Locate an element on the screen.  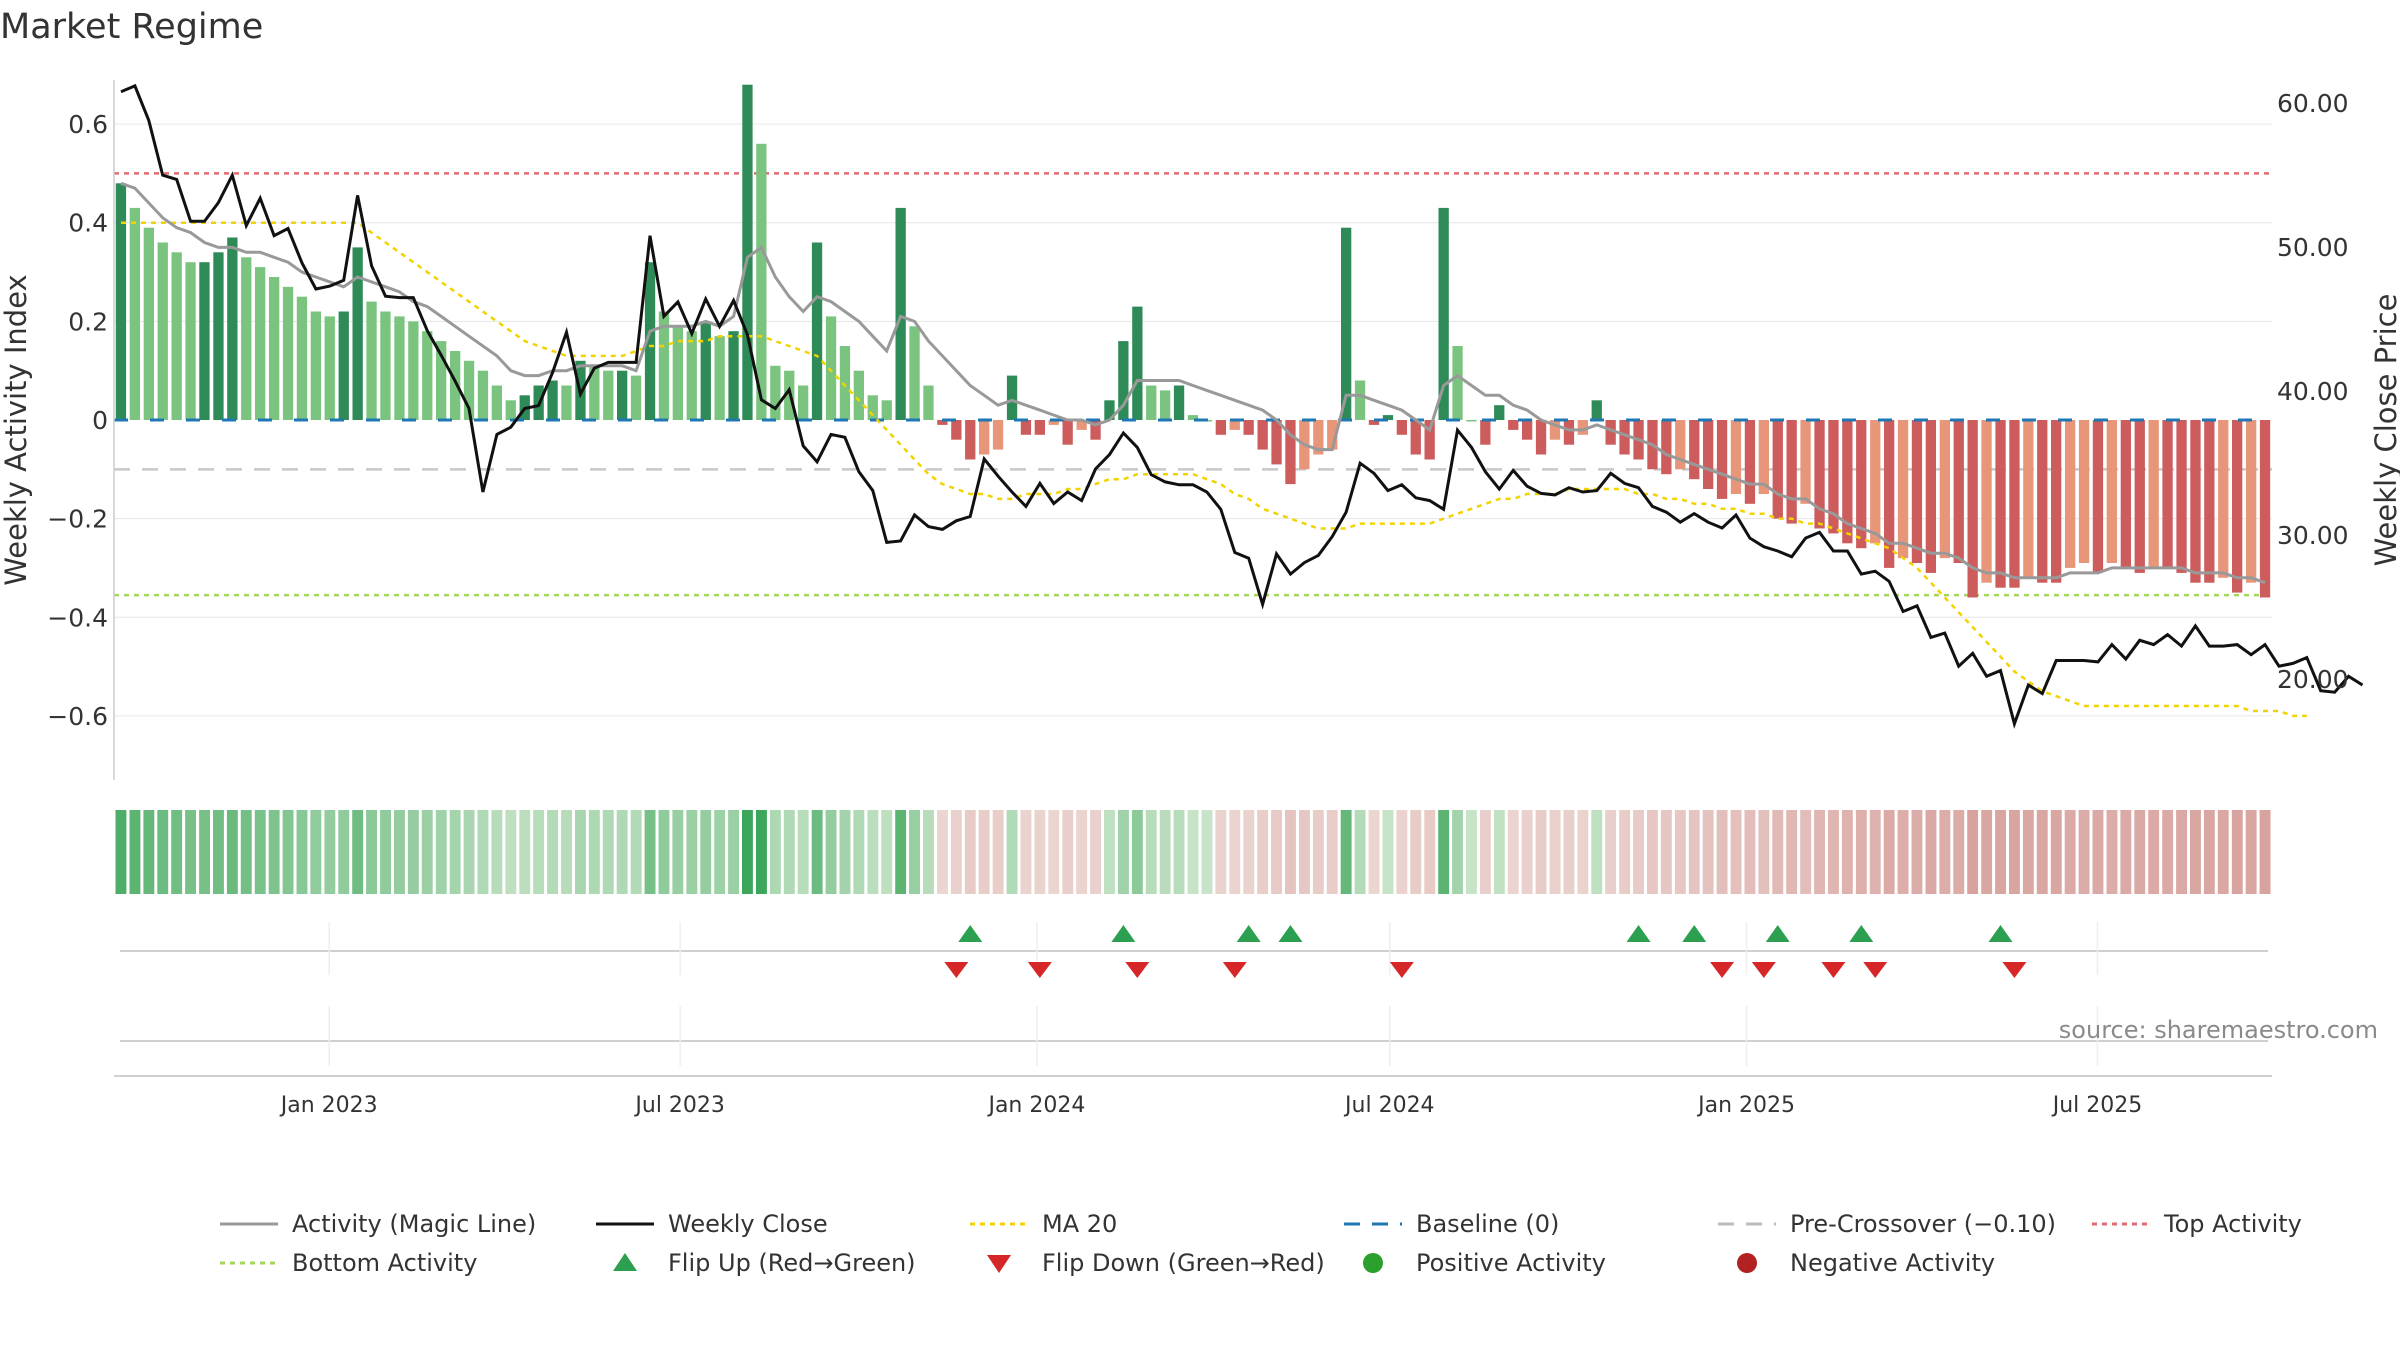
y-tick-left-6: −0.6 is located at coordinates (77, 716).